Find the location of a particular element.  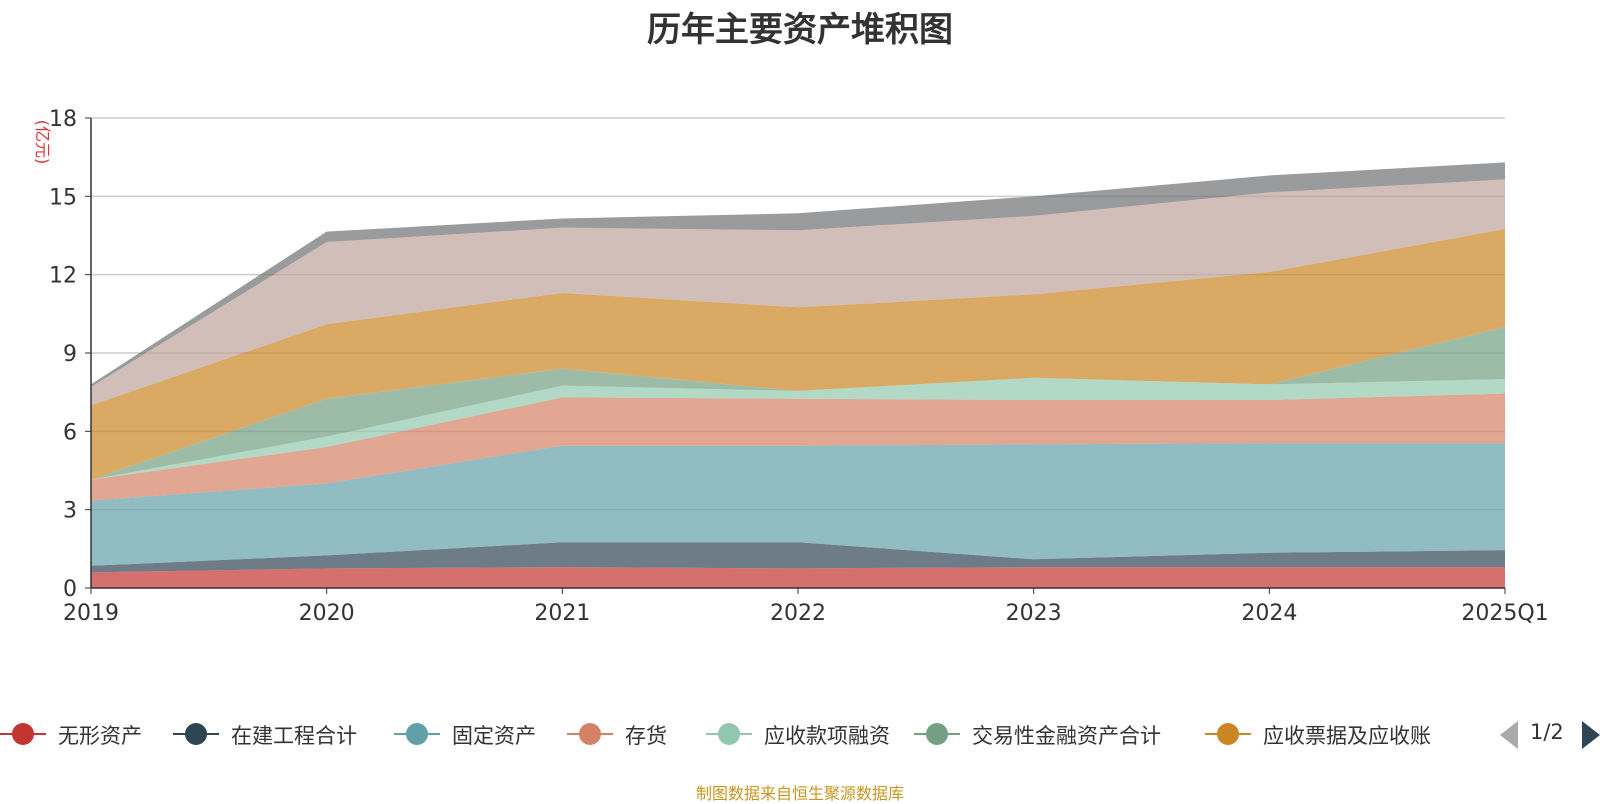

legend-label: 固定资产 is located at coordinates (494, 736).